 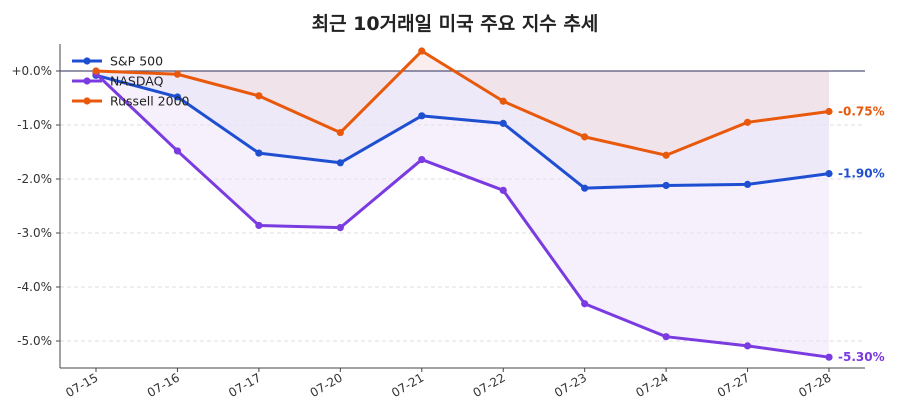 I want to click on x-tick-label: 07-16, so click(x=163, y=385).